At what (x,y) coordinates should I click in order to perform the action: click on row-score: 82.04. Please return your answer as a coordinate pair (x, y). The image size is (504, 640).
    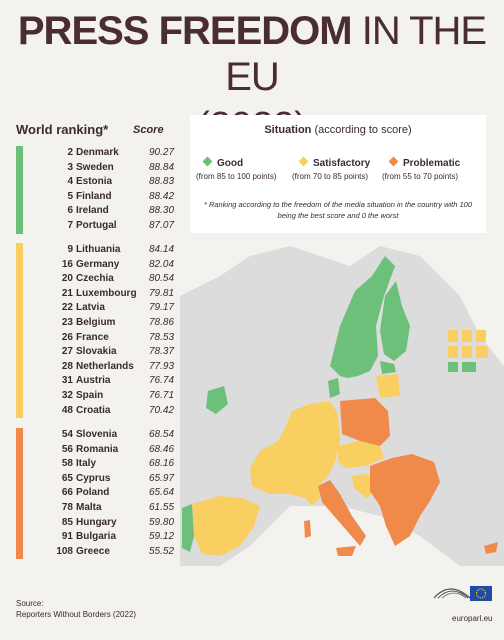
    Looking at the image, I should click on (162, 264).